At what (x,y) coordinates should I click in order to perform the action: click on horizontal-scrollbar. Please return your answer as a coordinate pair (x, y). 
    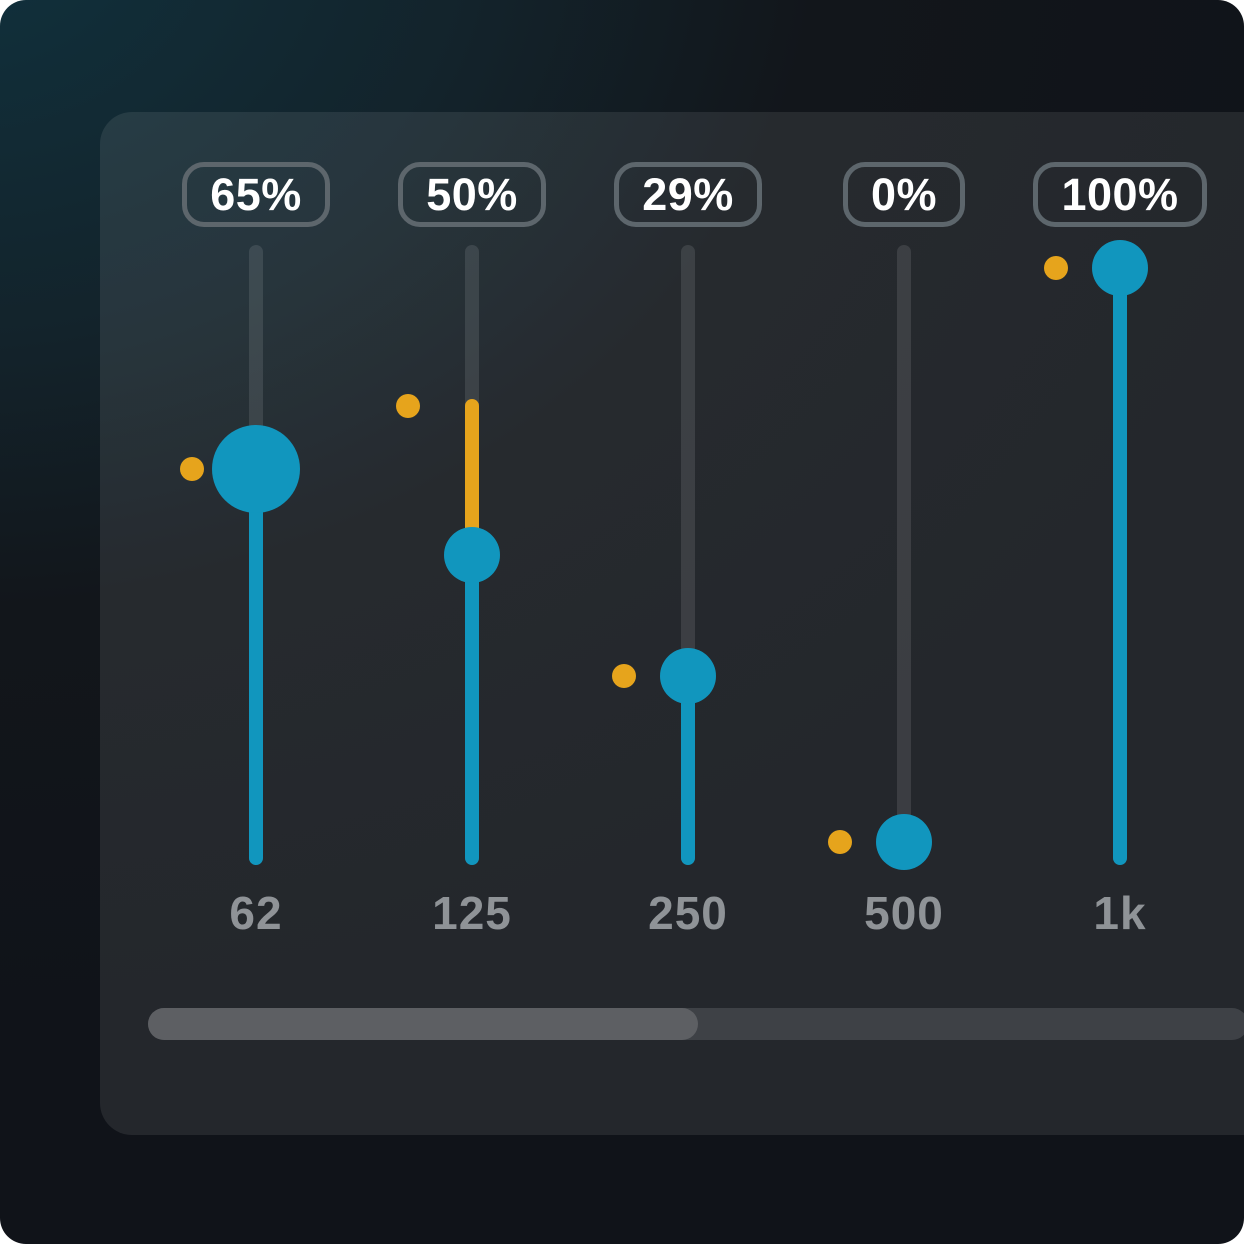
    Looking at the image, I should click on (696, 1024).